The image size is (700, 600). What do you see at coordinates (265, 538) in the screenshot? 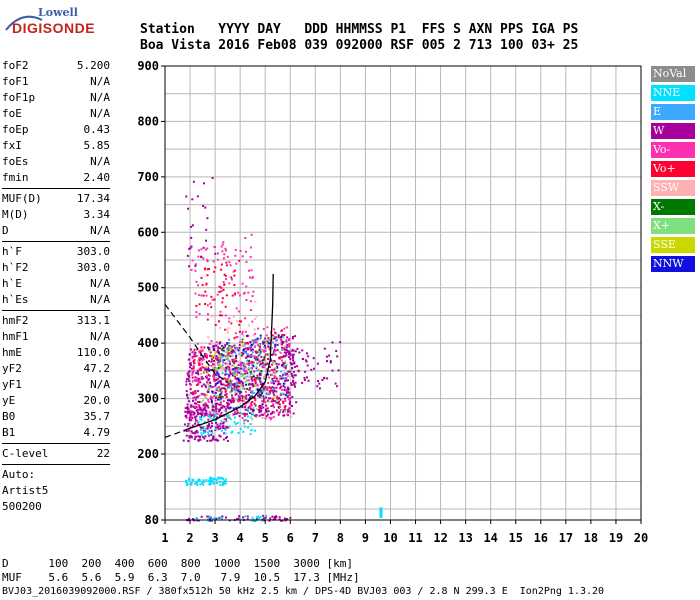
I see `x-tick-label: 5` at bounding box center [265, 538].